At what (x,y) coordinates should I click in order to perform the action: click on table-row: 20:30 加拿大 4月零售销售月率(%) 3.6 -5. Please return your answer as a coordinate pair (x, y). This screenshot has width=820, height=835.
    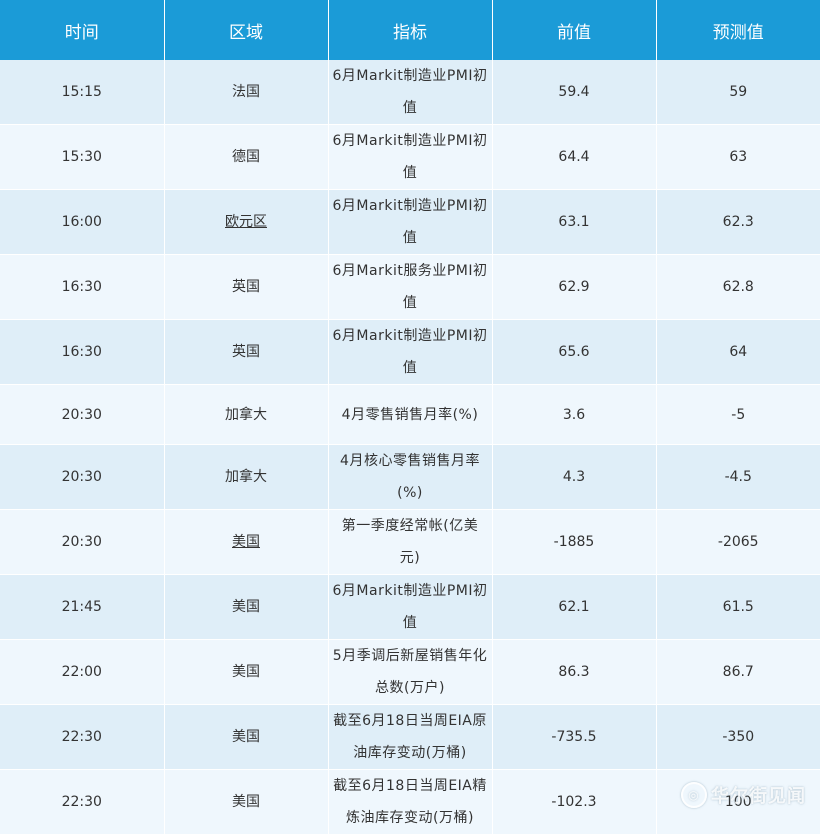
    Looking at the image, I should click on (410, 414).